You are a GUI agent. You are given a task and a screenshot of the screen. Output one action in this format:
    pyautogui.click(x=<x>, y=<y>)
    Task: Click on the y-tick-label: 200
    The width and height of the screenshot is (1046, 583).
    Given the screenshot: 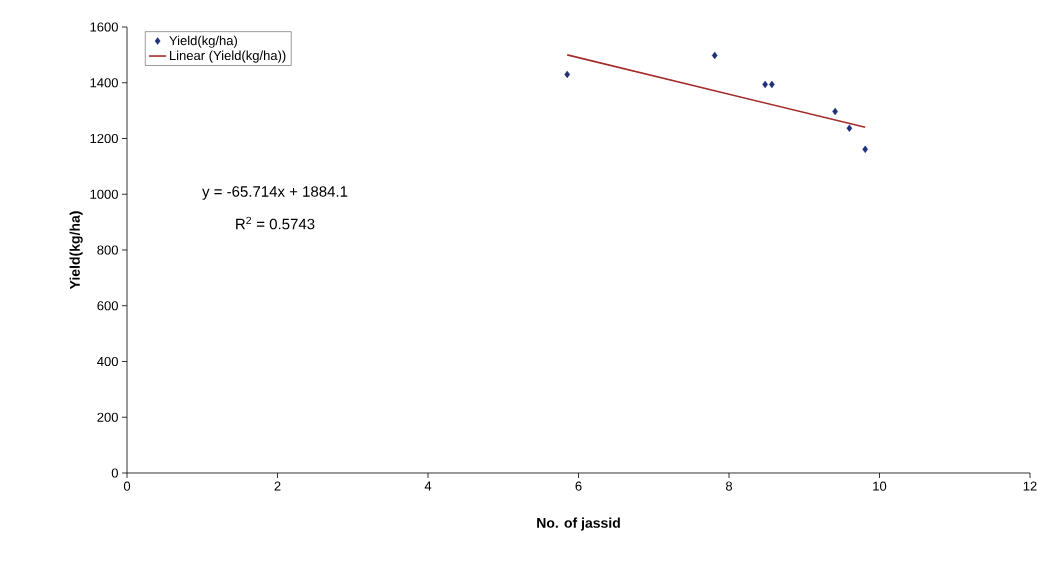 What is the action you would take?
    pyautogui.click(x=107, y=417)
    